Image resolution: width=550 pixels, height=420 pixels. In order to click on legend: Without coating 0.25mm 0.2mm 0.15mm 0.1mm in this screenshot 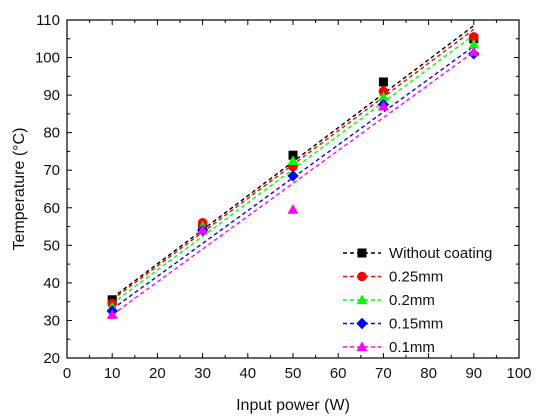, I will do `click(417, 300)`.